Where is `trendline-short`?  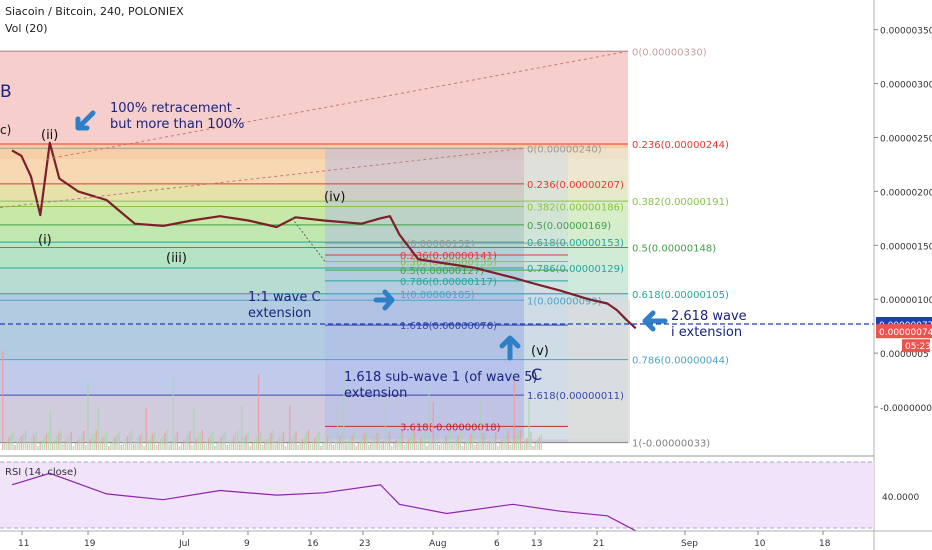
trendline-short is located at coordinates (262, 178).